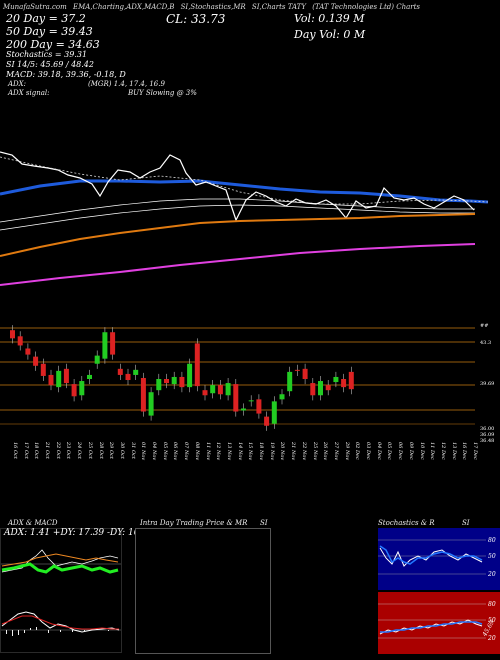 The image size is (500, 660). What do you see at coordinates (29, 93) in the screenshot?
I see `adx-signal-label: ADX signal:` at bounding box center [29, 93].